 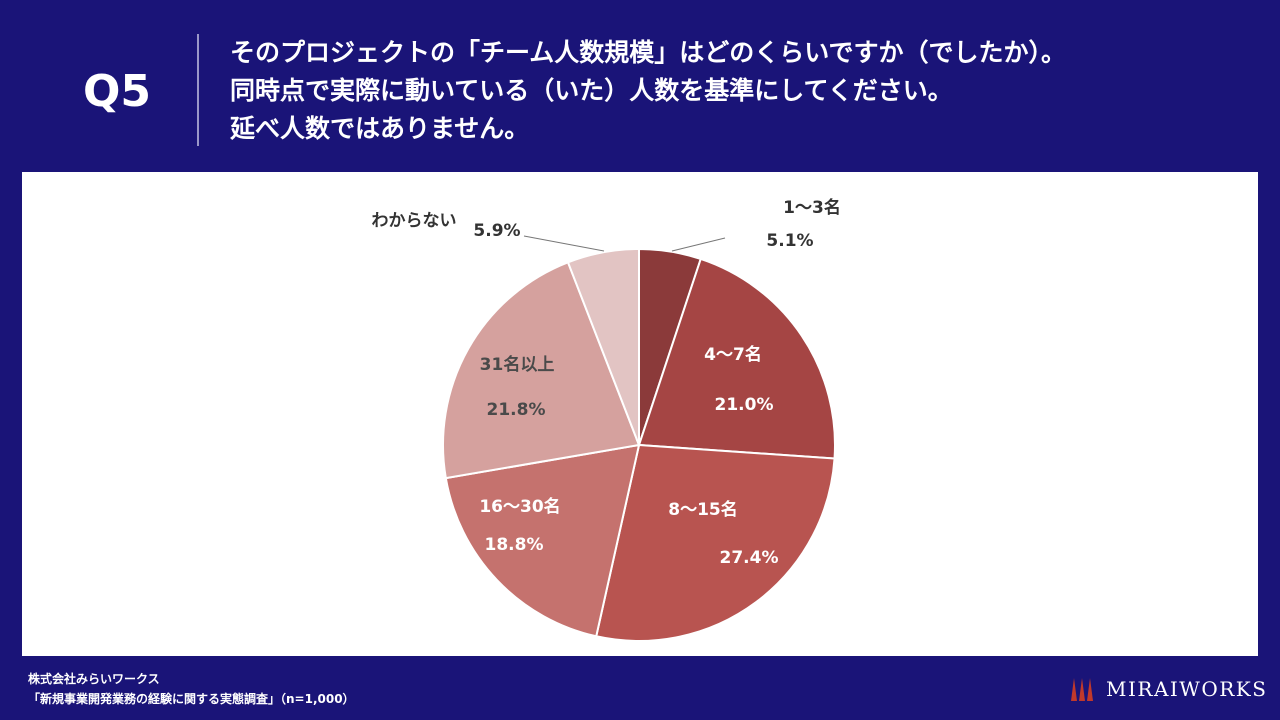 I want to click on slice-label: 8～15名, so click(x=703, y=509).